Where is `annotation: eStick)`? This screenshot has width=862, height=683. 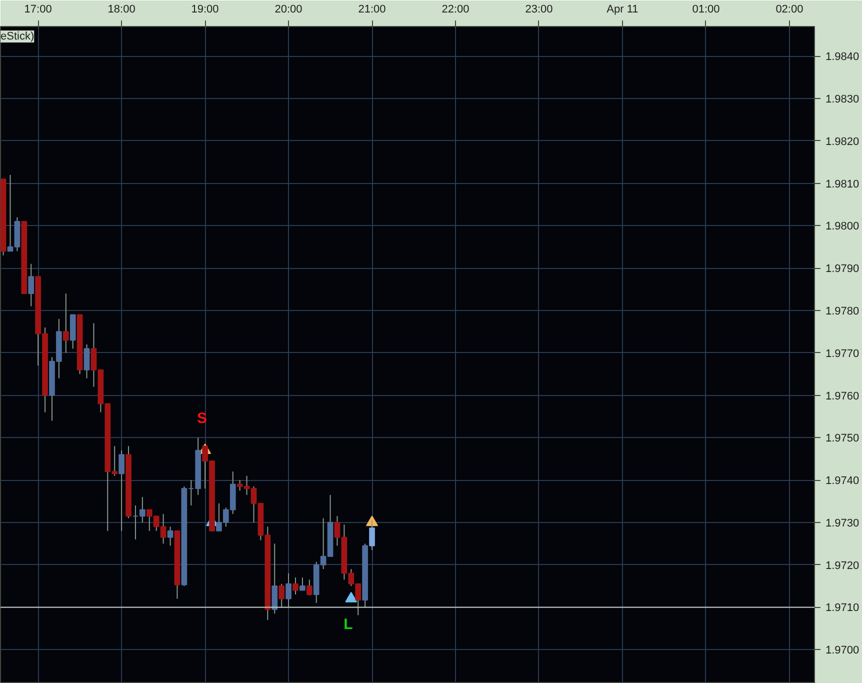
annotation: eStick) is located at coordinates (17, 36).